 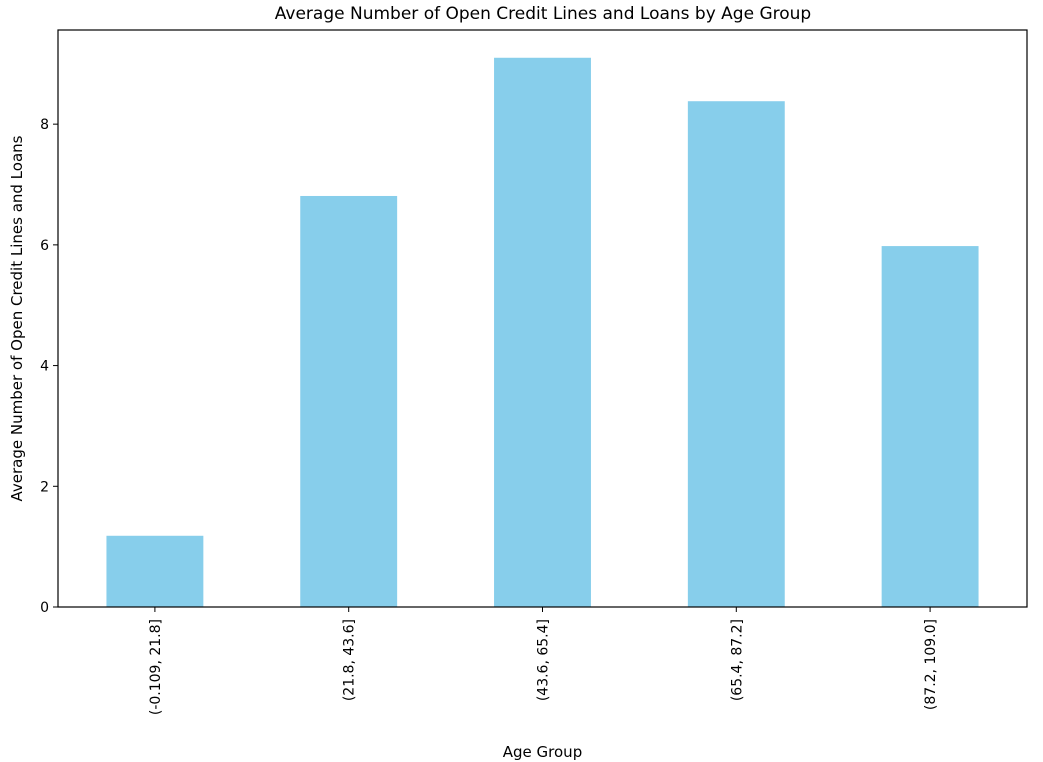 I want to click on y-axis-ticks: 0 2 4 6 8, so click(x=49, y=366).